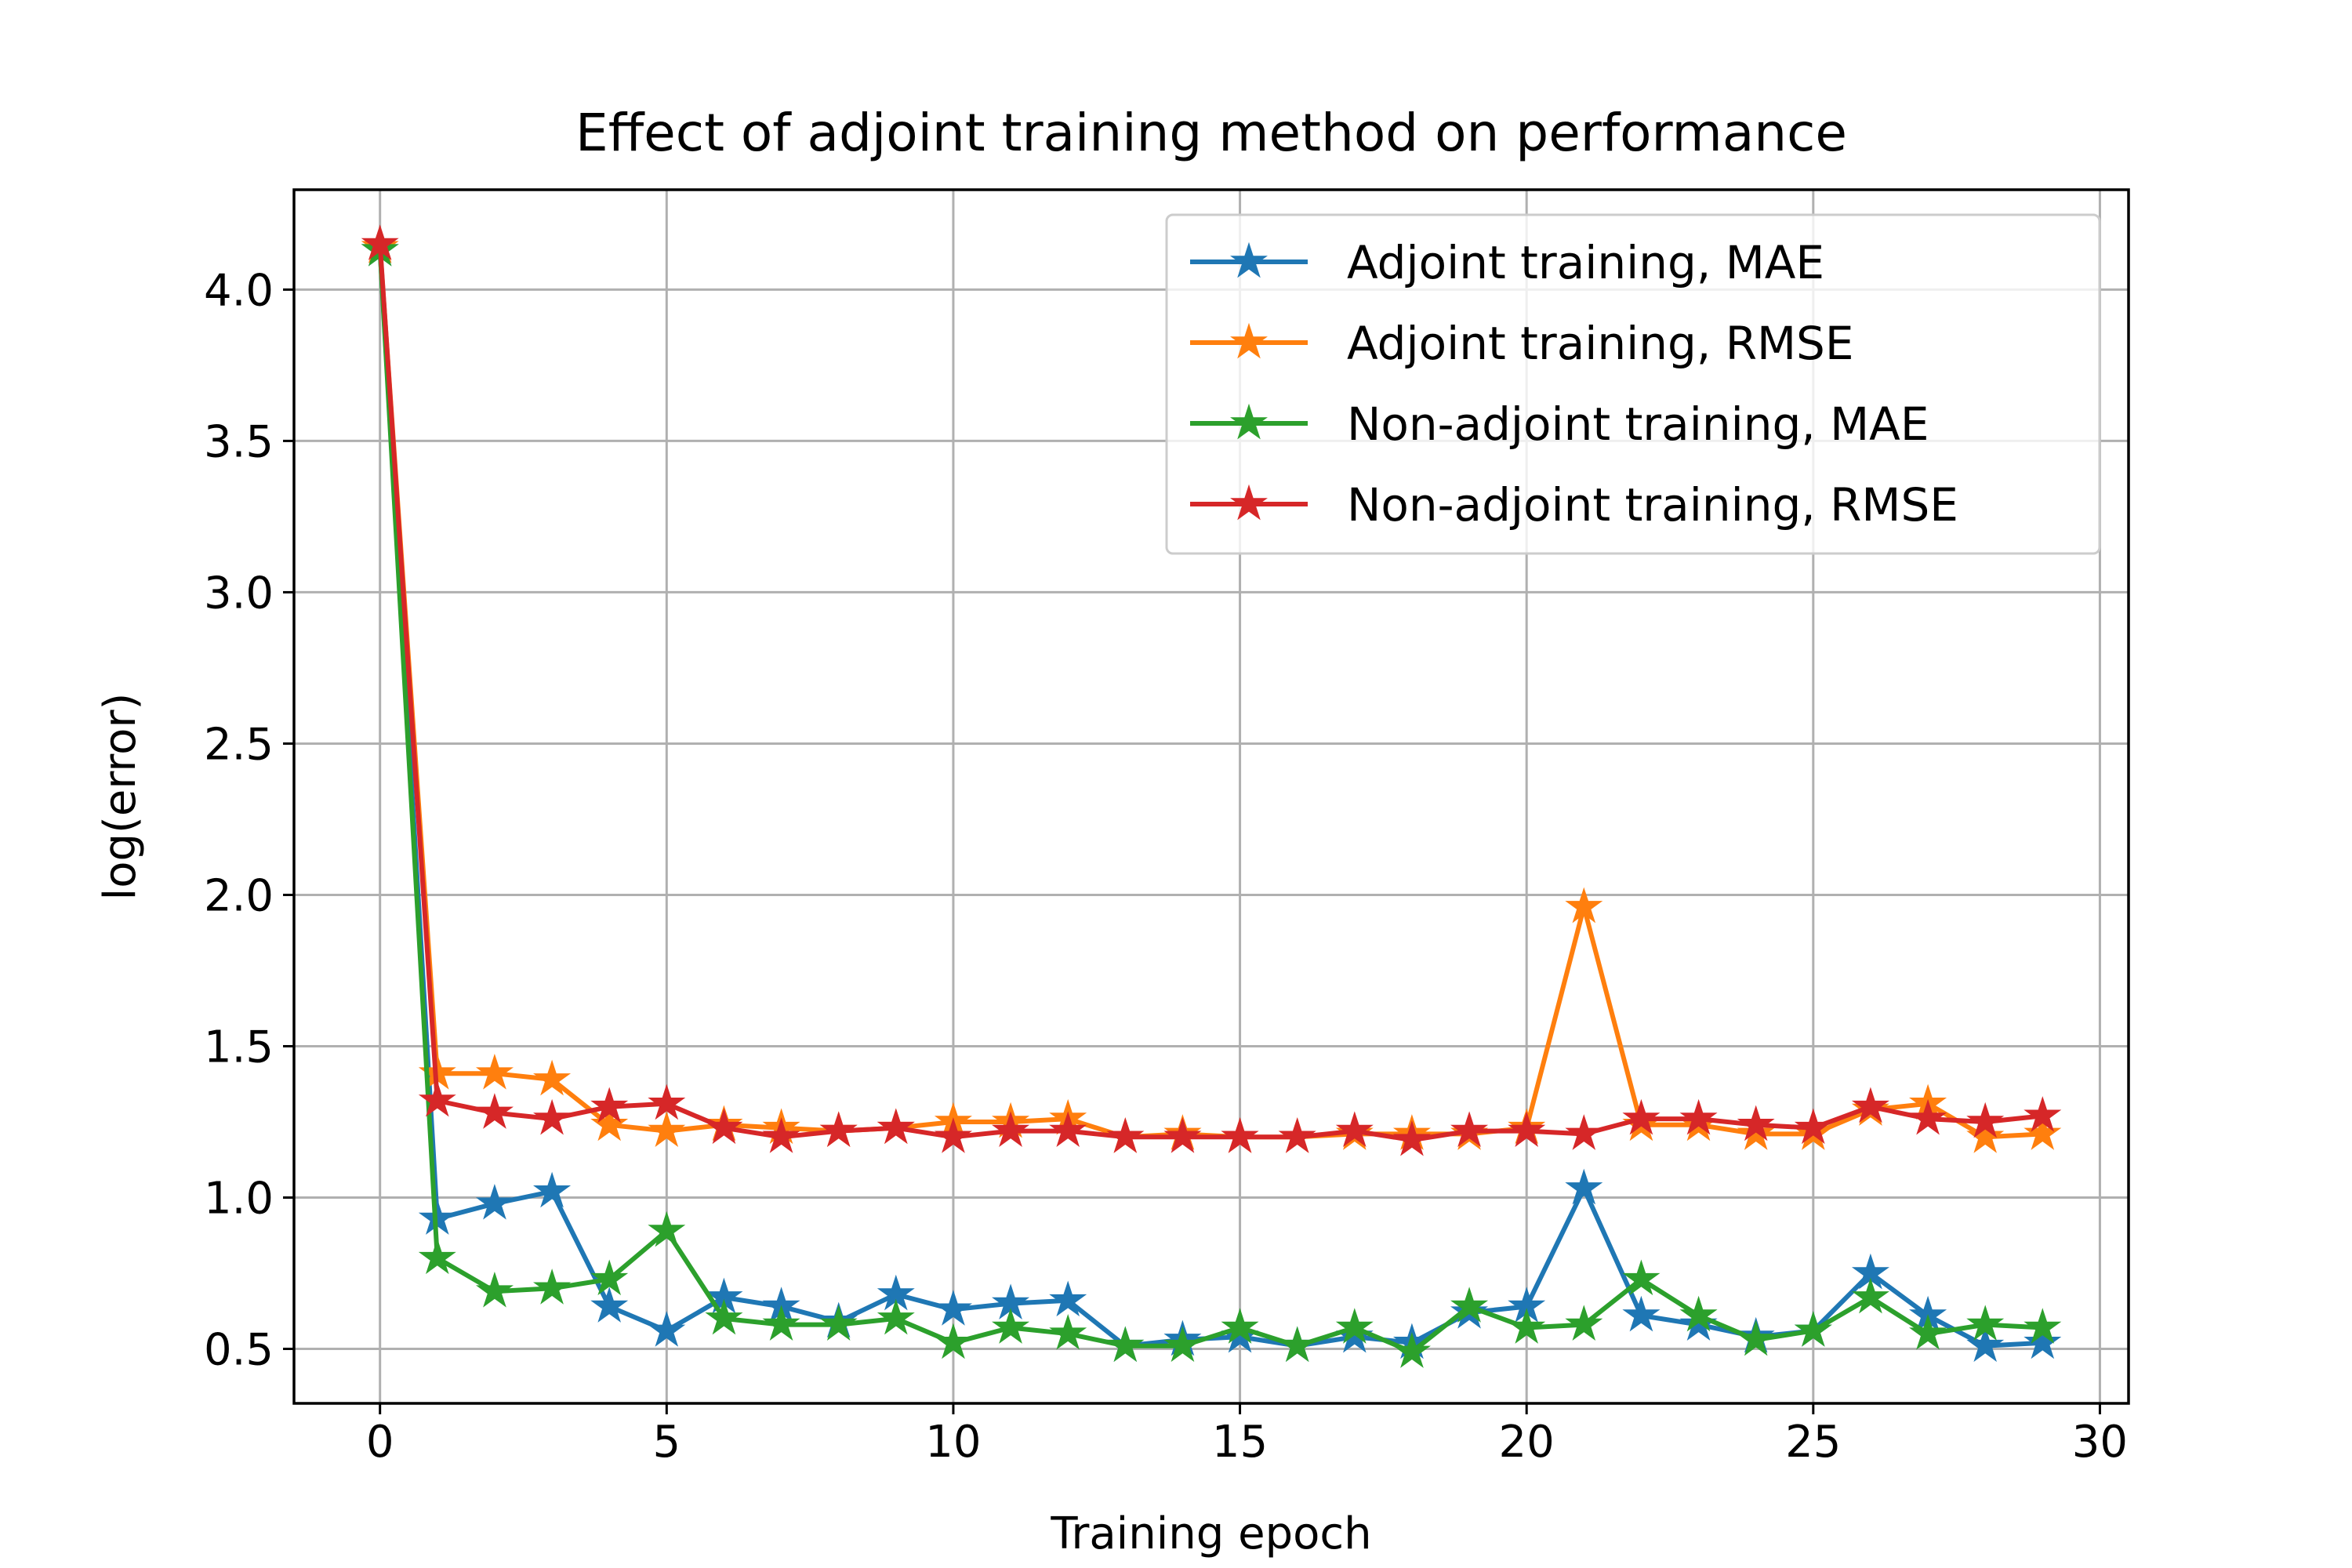 The height and width of the screenshot is (1568, 2352). What do you see at coordinates (239, 290) in the screenshot?
I see `y-tick-label: 4.0` at bounding box center [239, 290].